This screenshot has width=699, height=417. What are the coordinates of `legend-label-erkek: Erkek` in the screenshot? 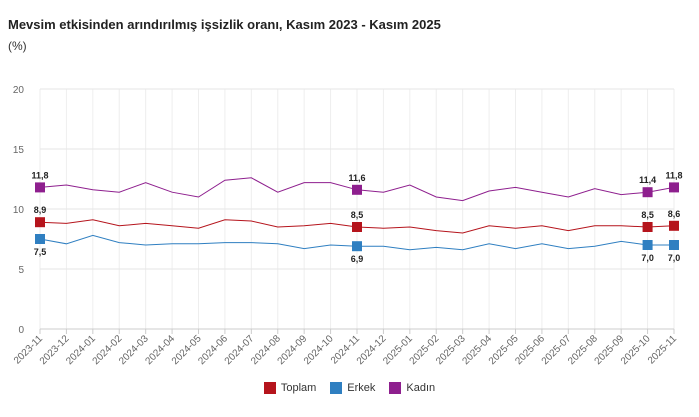 It's located at (361, 388).